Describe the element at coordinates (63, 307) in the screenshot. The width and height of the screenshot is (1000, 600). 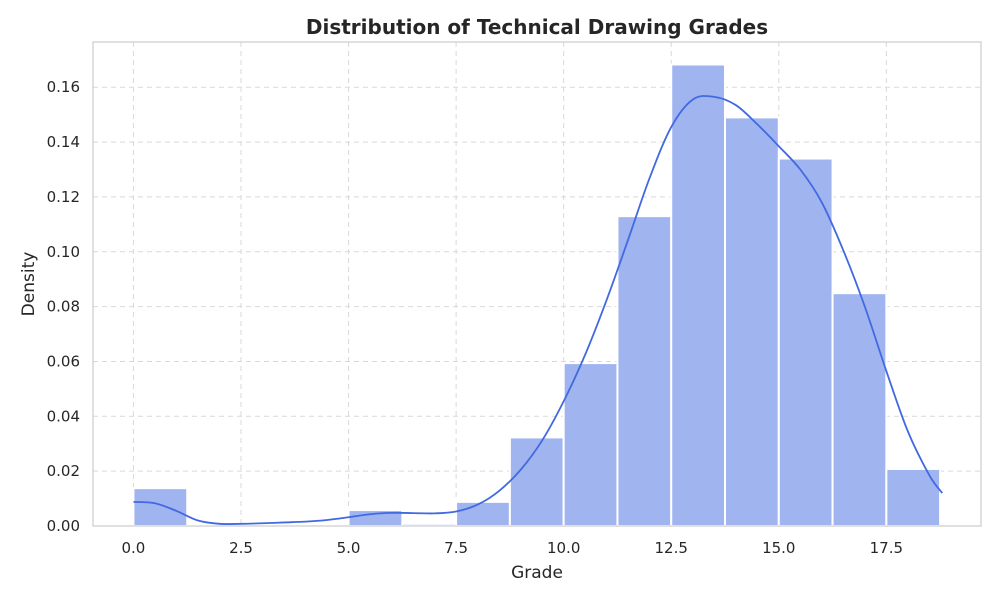
I see `y-tick-label: 0.08` at that location.